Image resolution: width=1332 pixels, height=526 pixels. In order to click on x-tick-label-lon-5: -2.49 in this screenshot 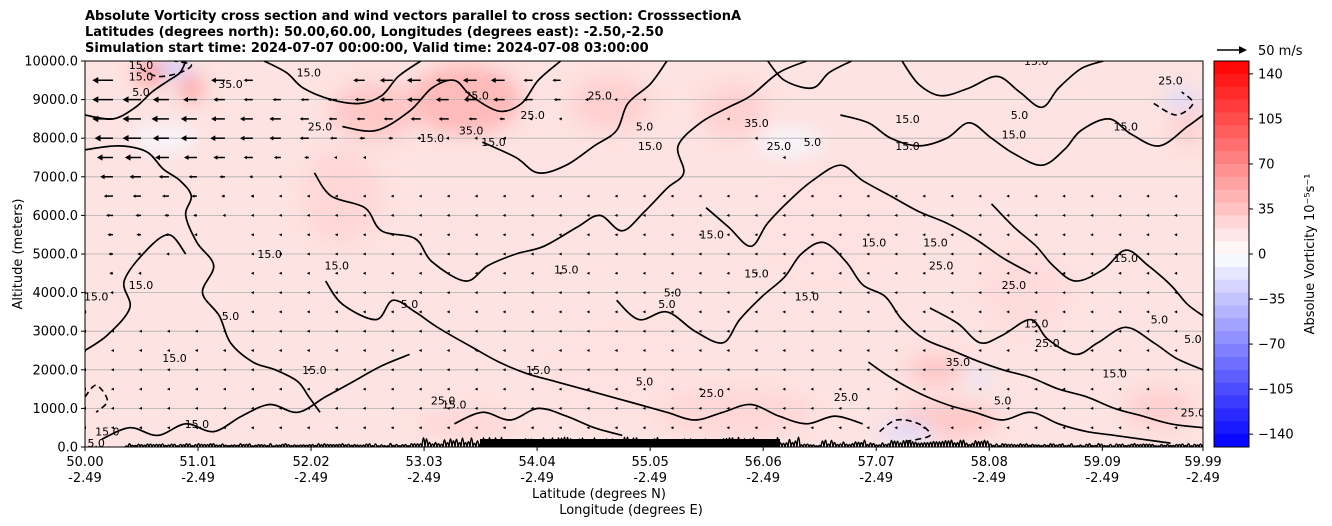, I will do `click(650, 478)`.